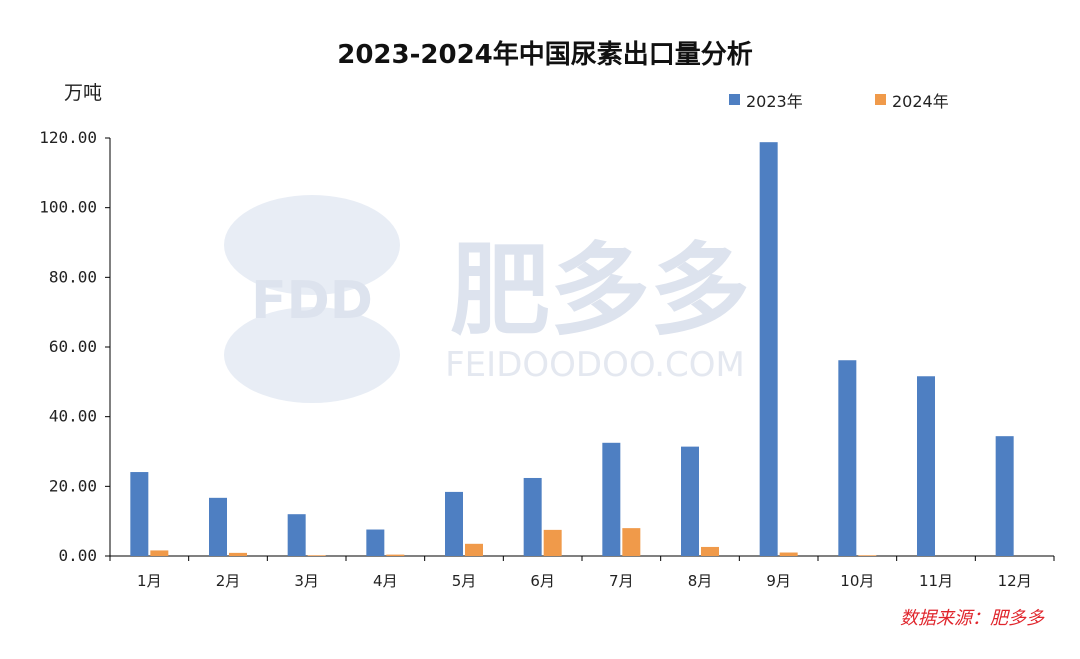 This screenshot has width=1080, height=659. Describe the element at coordinates (584, 581) in the screenshot. I see `x-labels: 1月 2月 3月 4月 5月 6月 7月 8月 9月 10月 11月 12月` at that location.